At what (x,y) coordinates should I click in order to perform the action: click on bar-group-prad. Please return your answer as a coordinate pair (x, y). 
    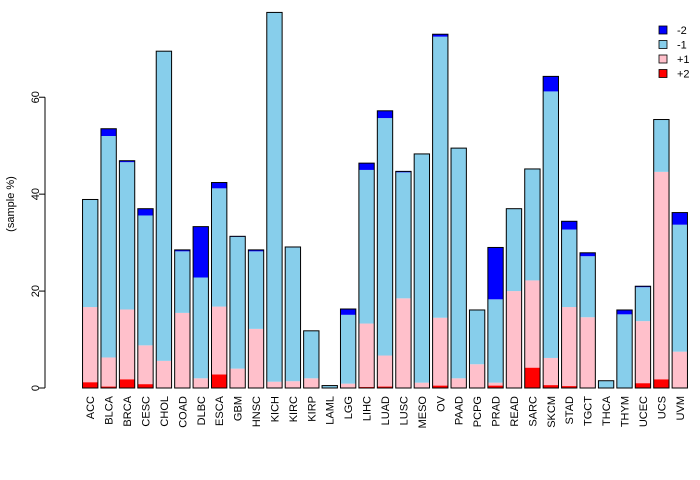
    Looking at the image, I should click on (495, 317).